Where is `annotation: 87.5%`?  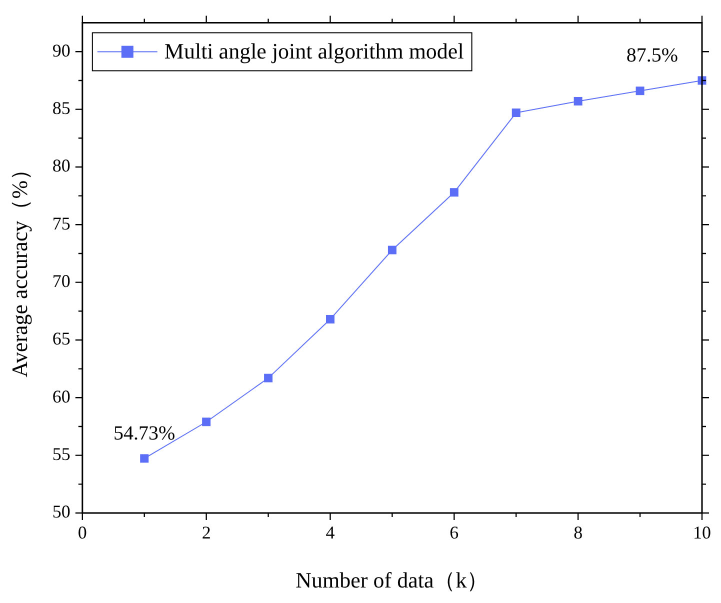
annotation: 87.5% is located at coordinates (652, 55).